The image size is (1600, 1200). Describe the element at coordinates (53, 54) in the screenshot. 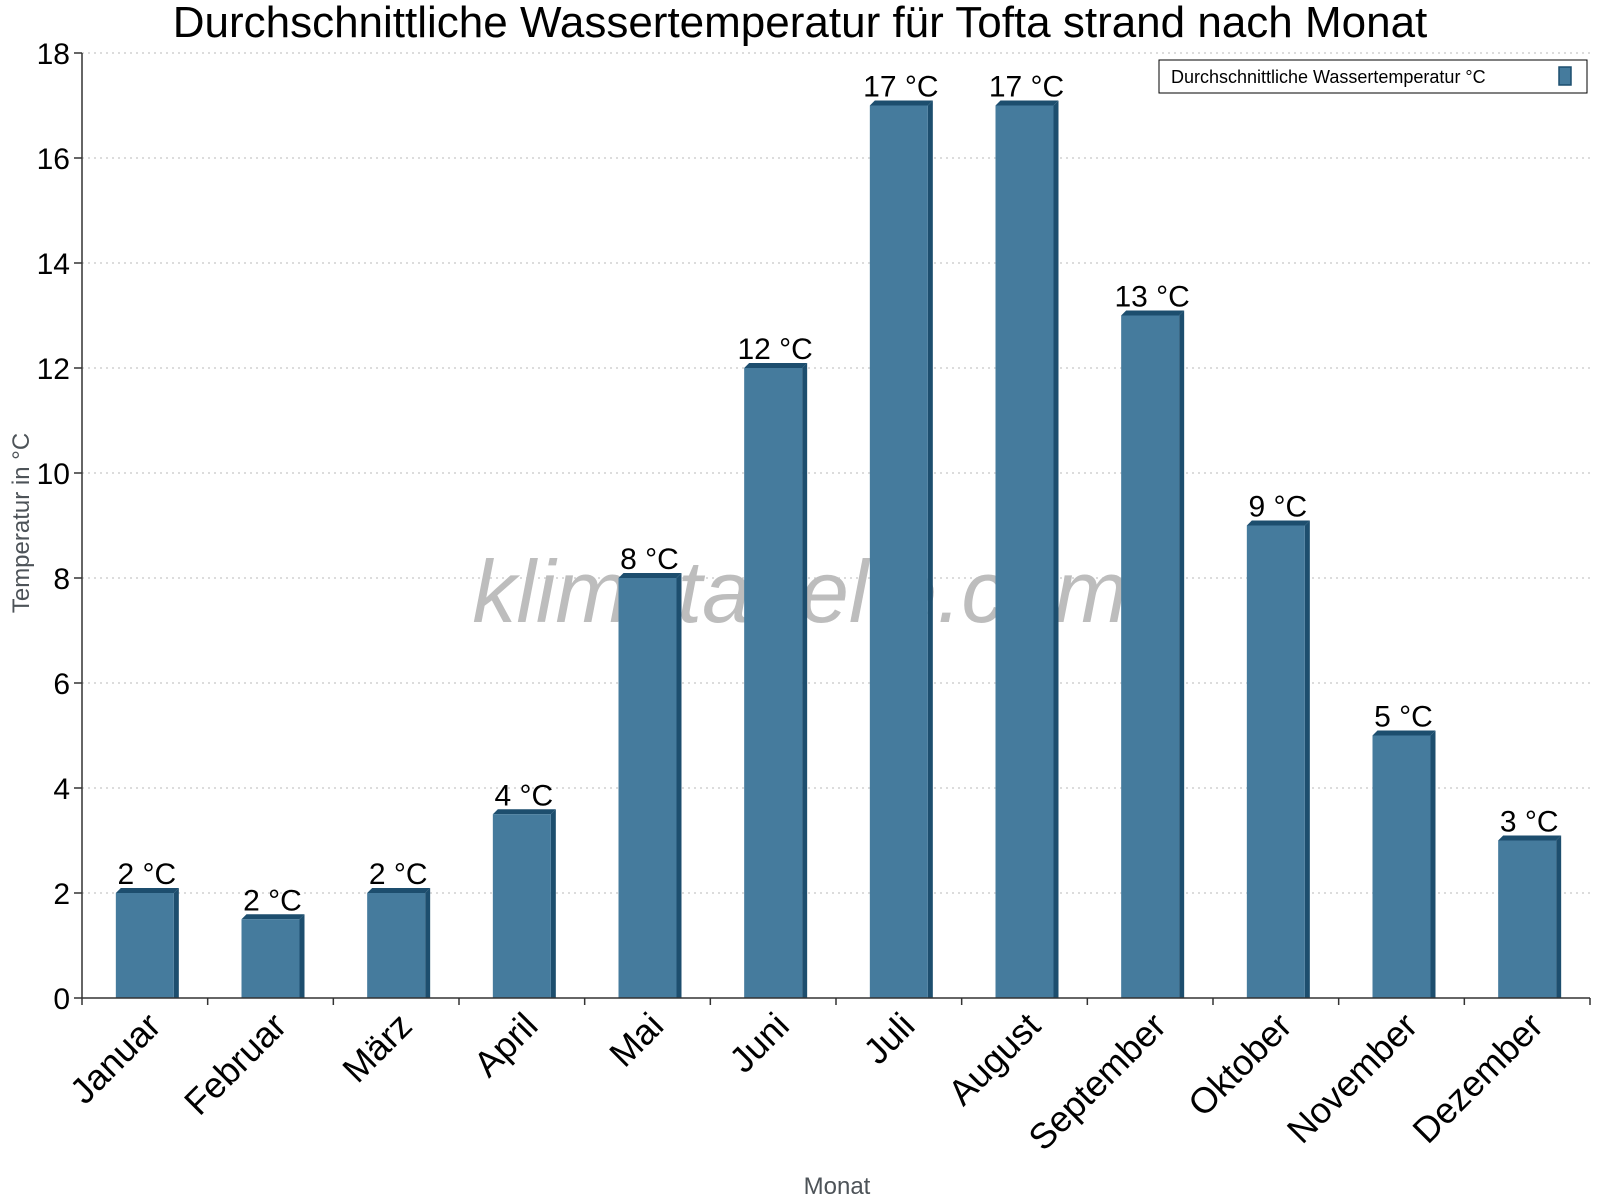

I see `y-tick-label: 18` at that location.